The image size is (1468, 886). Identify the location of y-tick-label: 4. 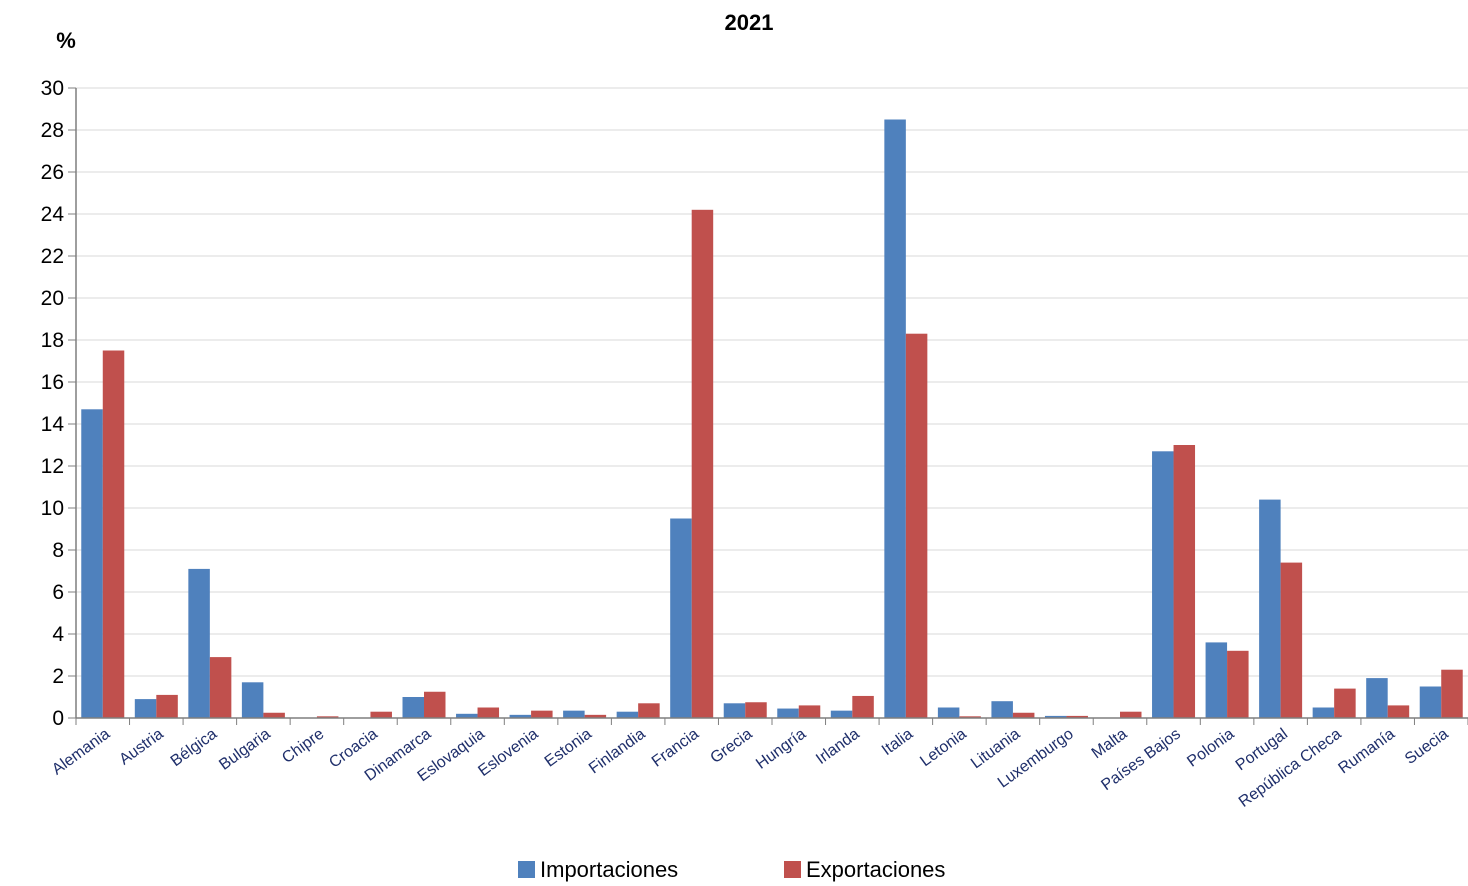
(58, 634).